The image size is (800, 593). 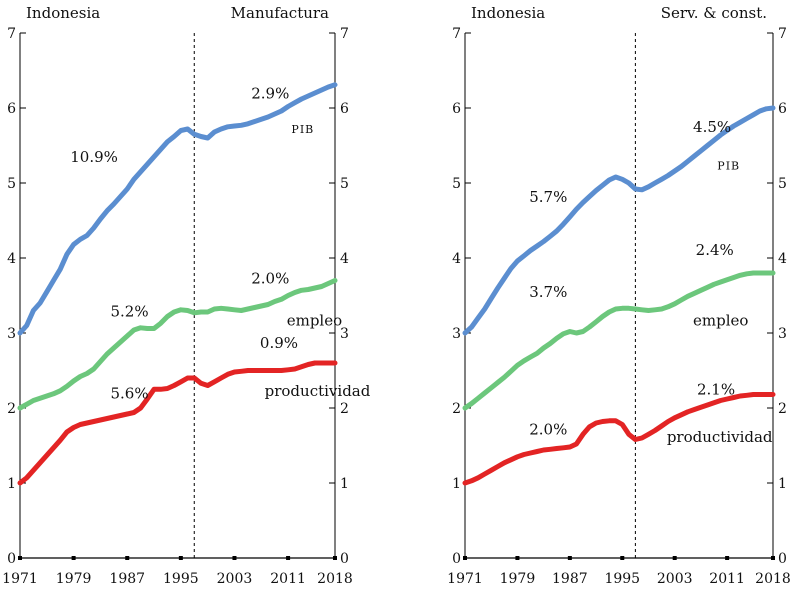 What do you see at coordinates (715, 250) in the screenshot?
I see `annotation-label: 2.4%` at bounding box center [715, 250].